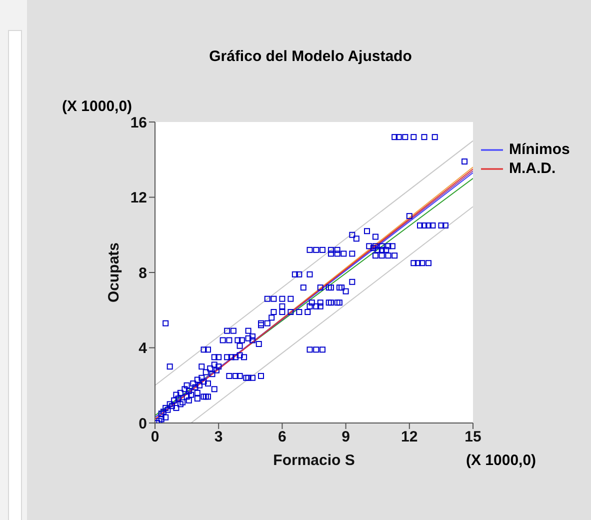 This screenshot has height=520, width=591. Describe the element at coordinates (473, 437) in the screenshot. I see `x-tick-label: 15` at that location.